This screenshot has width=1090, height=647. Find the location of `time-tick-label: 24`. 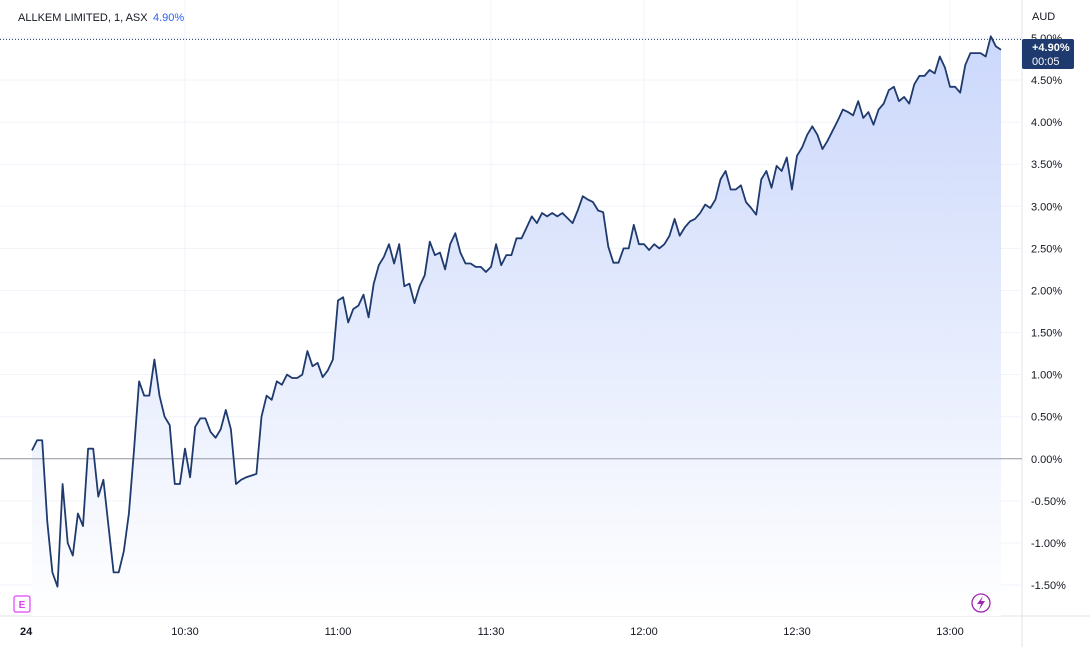

time-tick-label: 24 is located at coordinates (26, 632).